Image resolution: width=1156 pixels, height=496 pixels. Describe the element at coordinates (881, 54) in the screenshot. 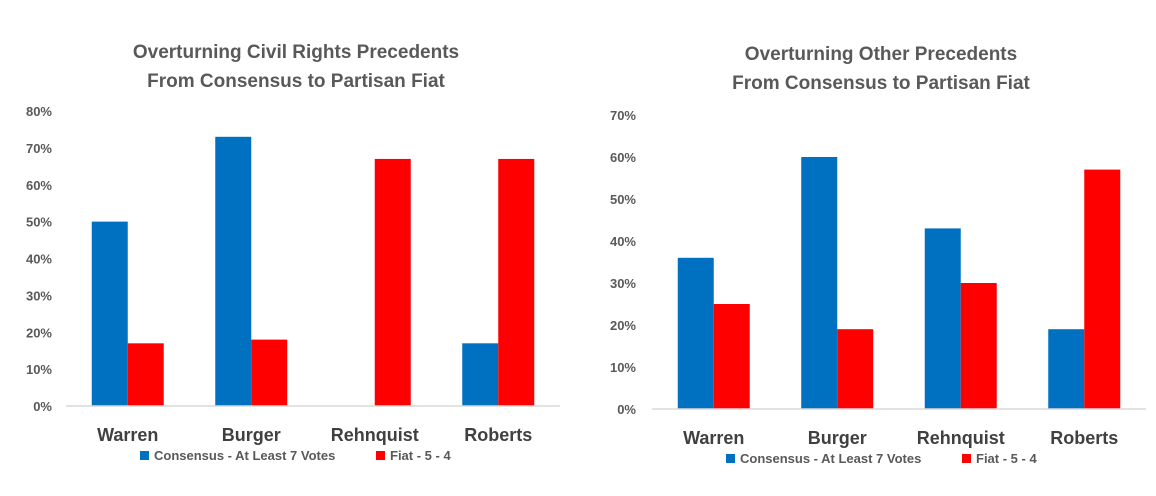

I see `chart-title-line: Overturning Other Precedents` at that location.